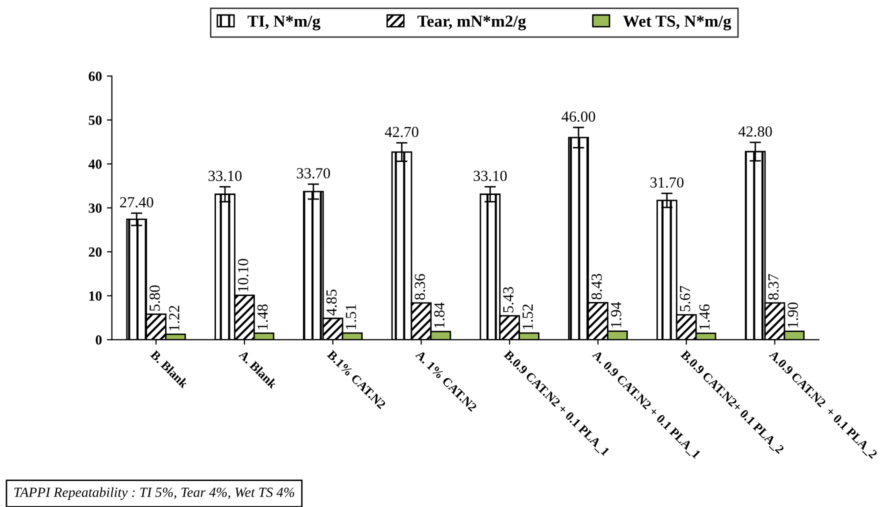  What do you see at coordinates (331, 303) in the screenshot?
I see `data-label: 4.85` at bounding box center [331, 303].